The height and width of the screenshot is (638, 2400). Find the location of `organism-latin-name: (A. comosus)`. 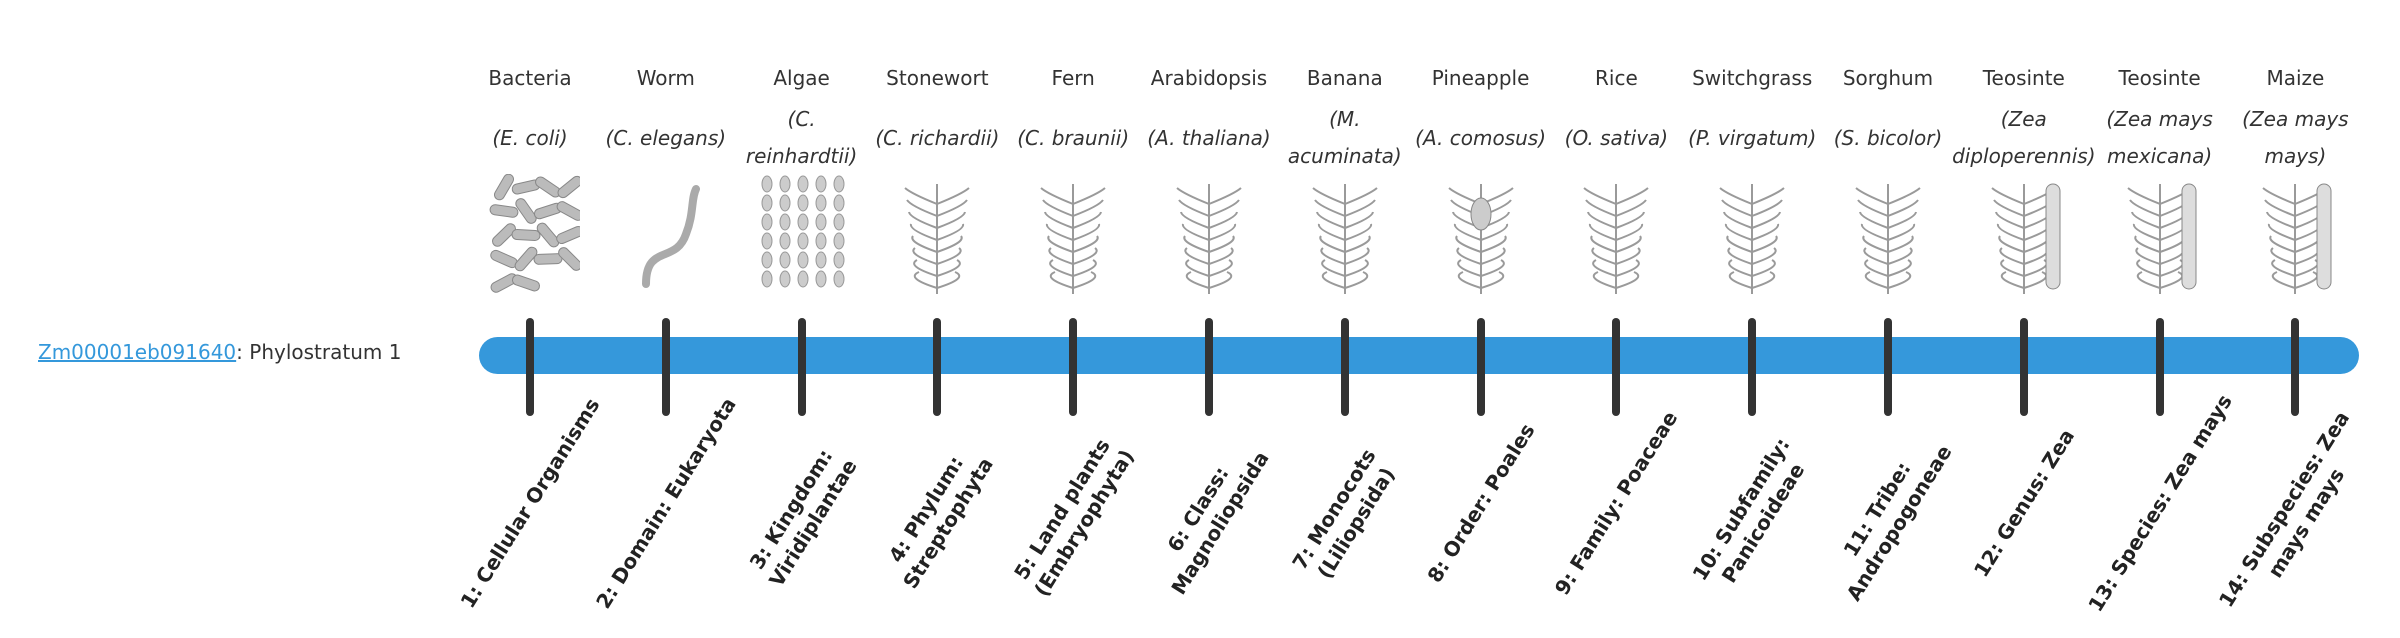

organism-latin-name: (A. comosus) is located at coordinates (1481, 138).